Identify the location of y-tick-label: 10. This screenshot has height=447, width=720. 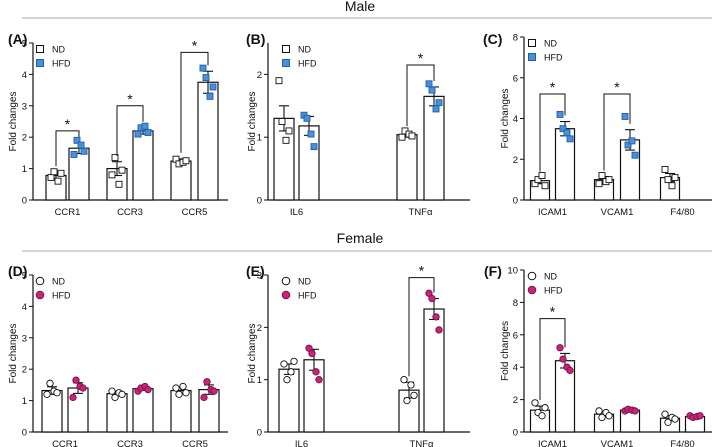
(512, 271).